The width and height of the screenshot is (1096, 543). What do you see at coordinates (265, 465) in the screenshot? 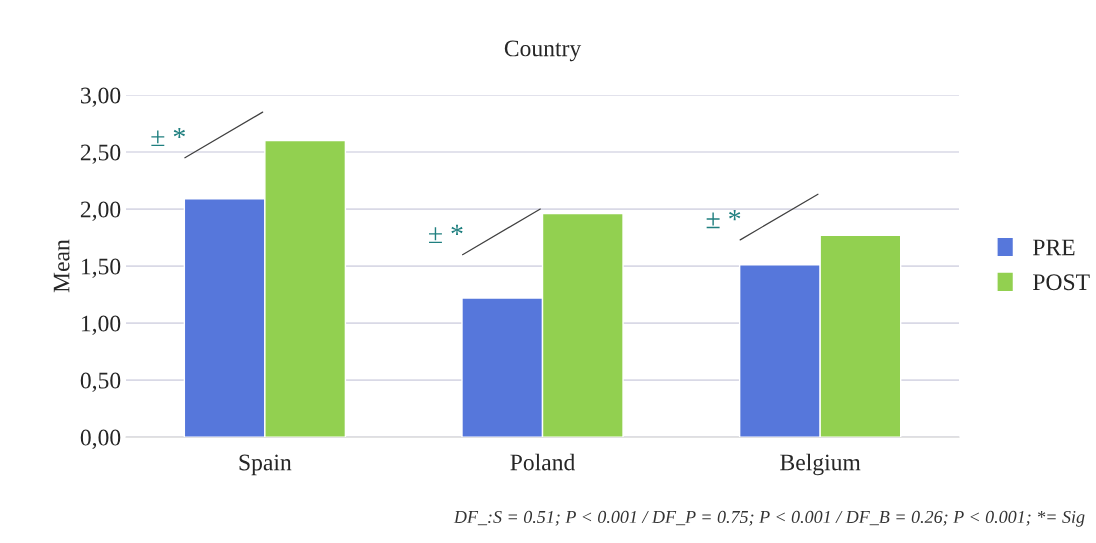
I see `x-tick-label: Spain` at bounding box center [265, 465].